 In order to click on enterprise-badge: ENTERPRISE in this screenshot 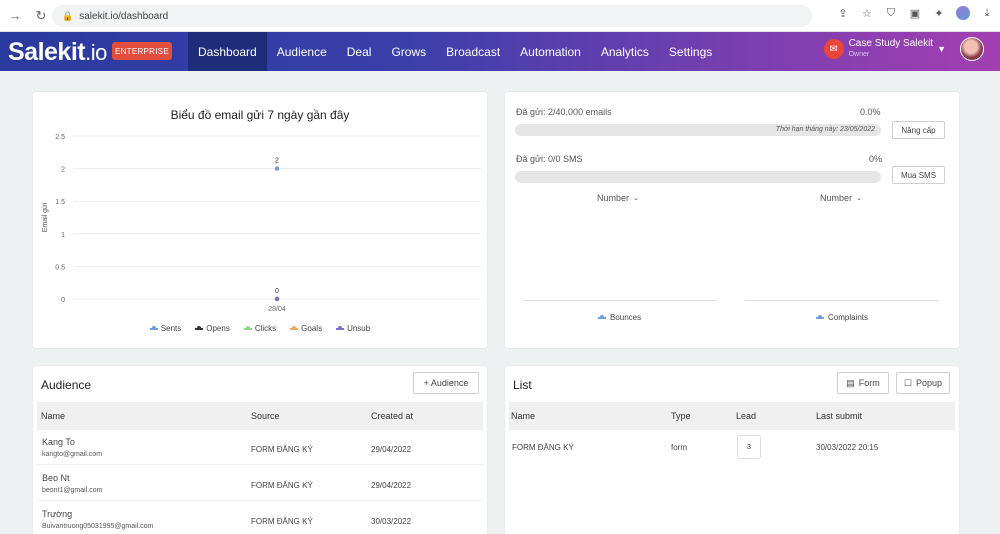, I will do `click(142, 51)`.